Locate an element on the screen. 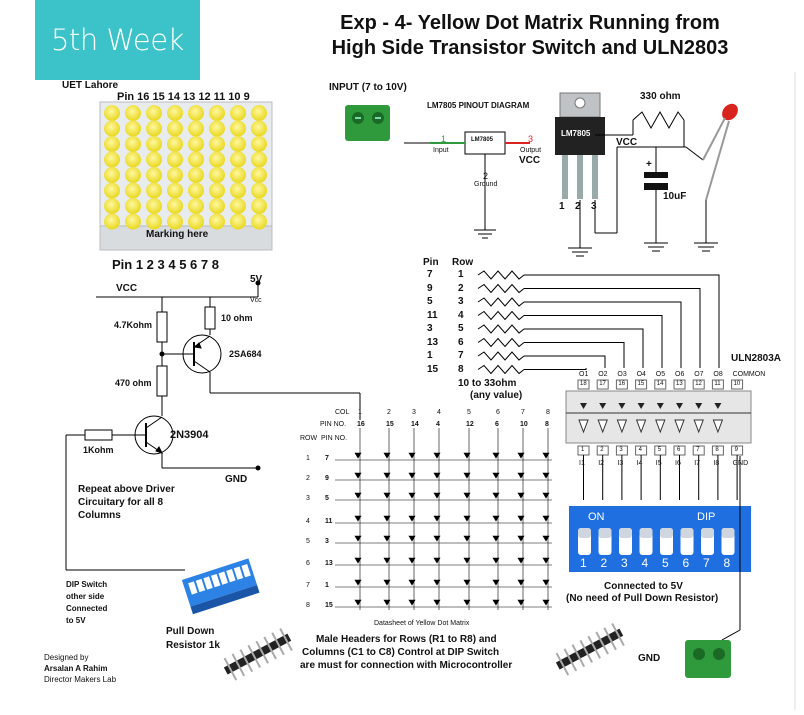 This screenshot has height=715, width=804. row-num-1: 1 is located at coordinates (461, 274).